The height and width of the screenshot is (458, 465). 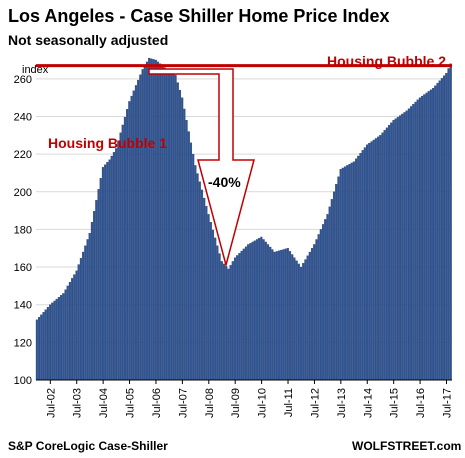 I want to click on x-tick-label: Jul-03, so click(x=78, y=403).